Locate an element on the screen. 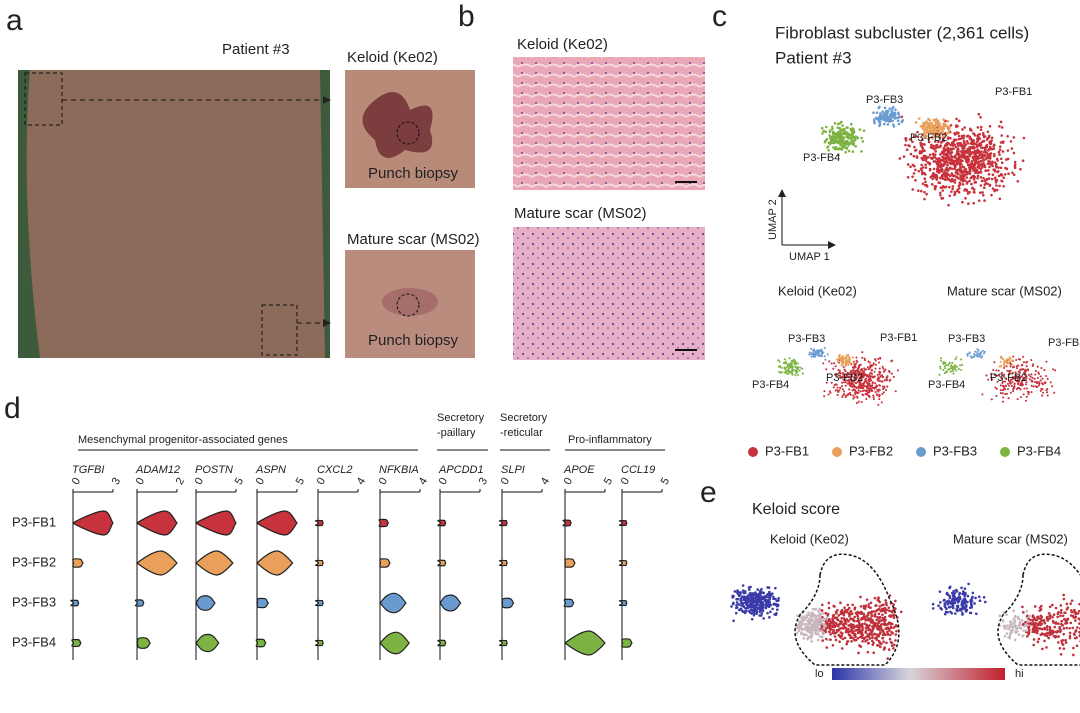 This screenshot has height=713, width=1080. panel-title: Keloid score is located at coordinates (796, 509).